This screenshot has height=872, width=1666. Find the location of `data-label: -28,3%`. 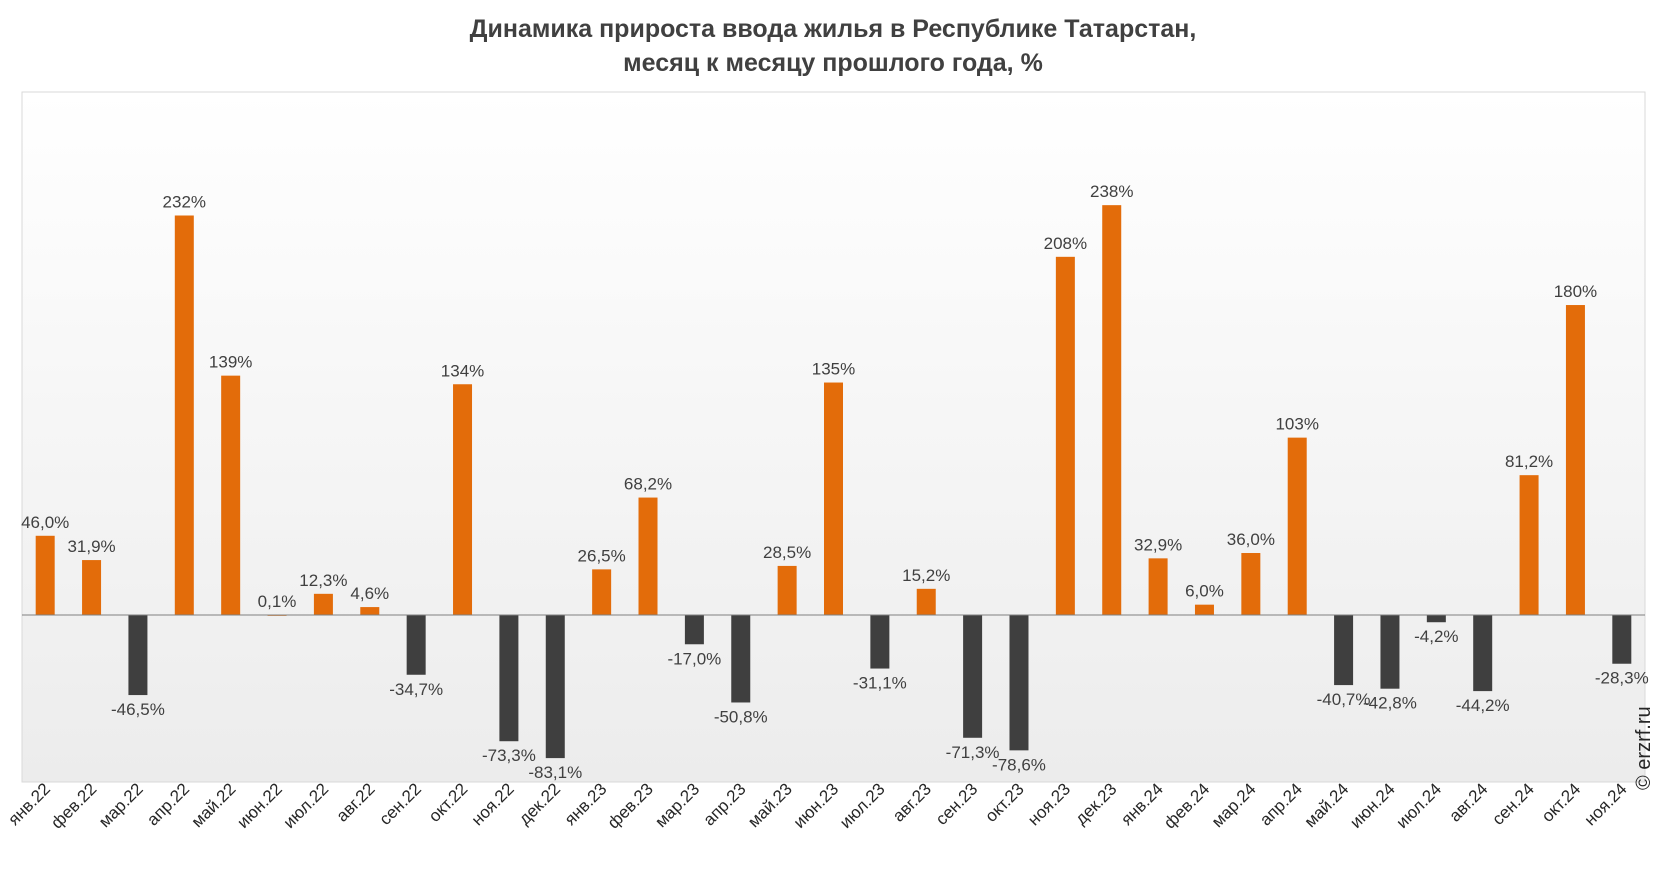

data-label: -28,3% is located at coordinates (1622, 678).